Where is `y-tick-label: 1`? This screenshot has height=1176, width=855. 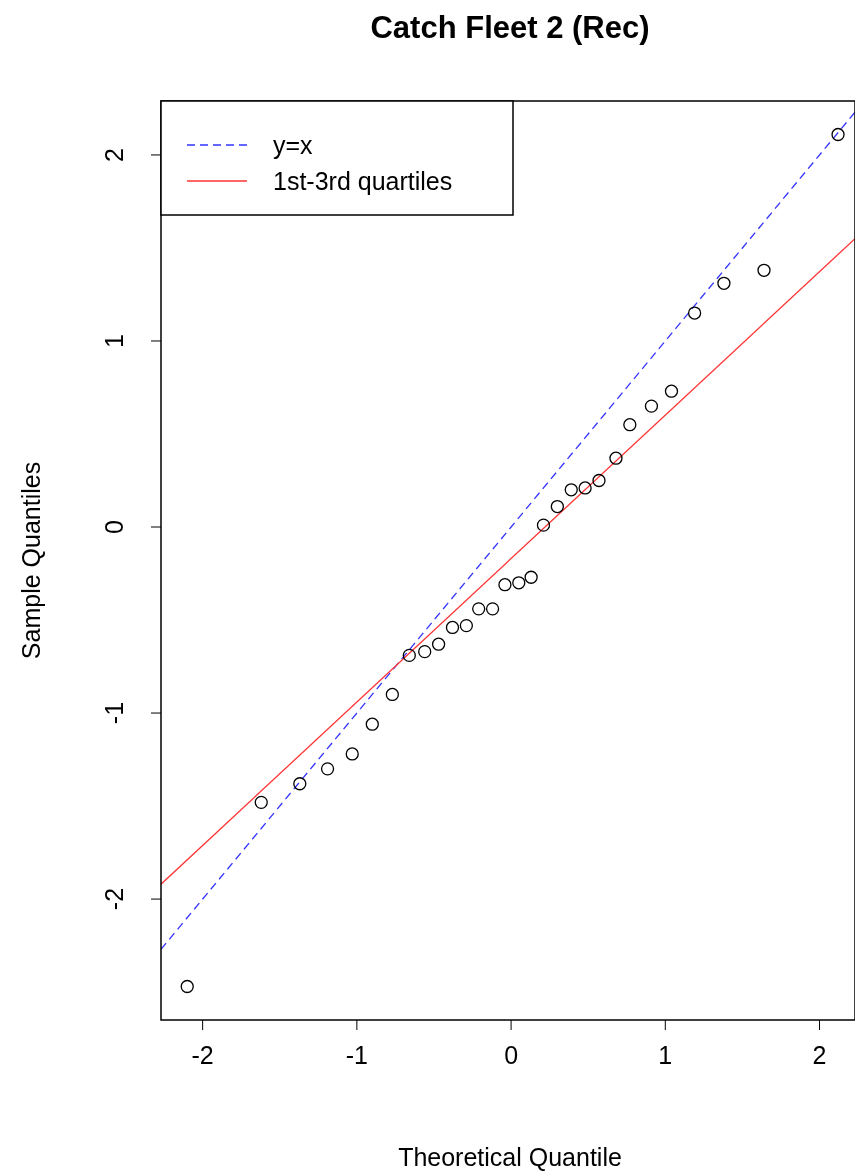 y-tick-label: 1 is located at coordinates (114, 341).